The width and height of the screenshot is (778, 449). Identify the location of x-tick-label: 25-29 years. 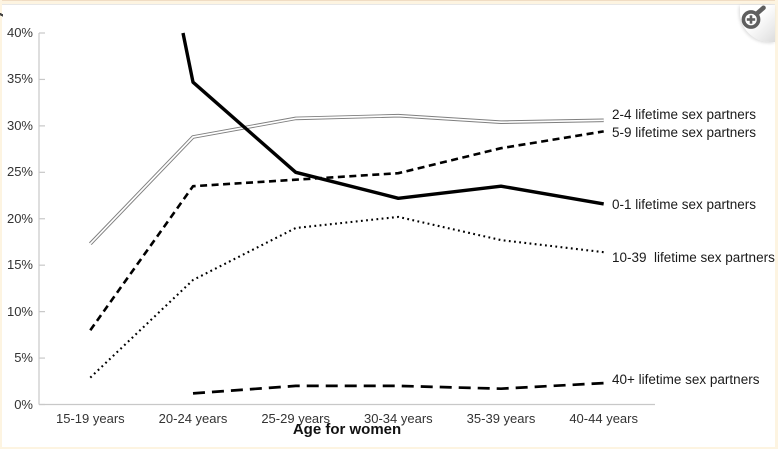
(295, 418).